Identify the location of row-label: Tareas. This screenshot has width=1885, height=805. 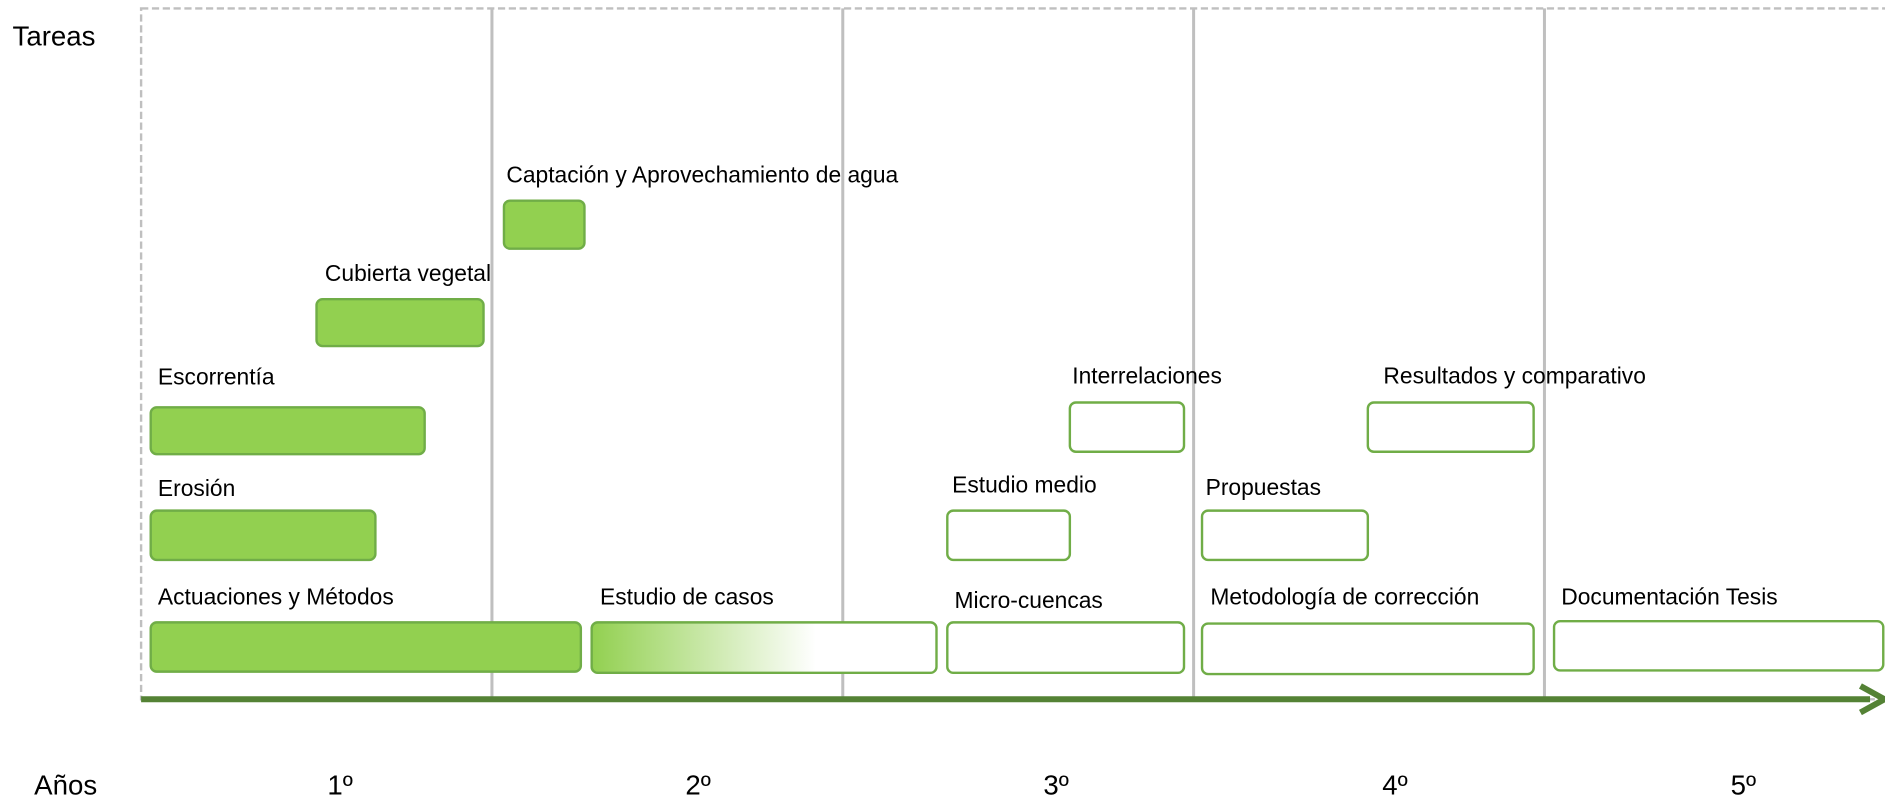
(54, 36).